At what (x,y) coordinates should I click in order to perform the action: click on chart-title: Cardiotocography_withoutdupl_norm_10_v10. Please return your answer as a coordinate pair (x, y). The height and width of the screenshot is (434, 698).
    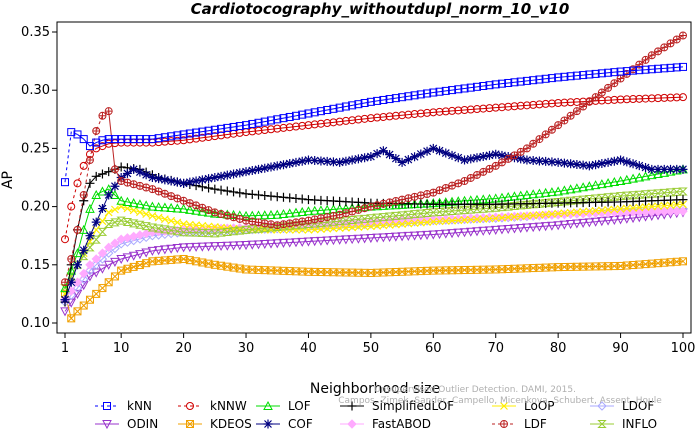
    Looking at the image, I should click on (380, 9).